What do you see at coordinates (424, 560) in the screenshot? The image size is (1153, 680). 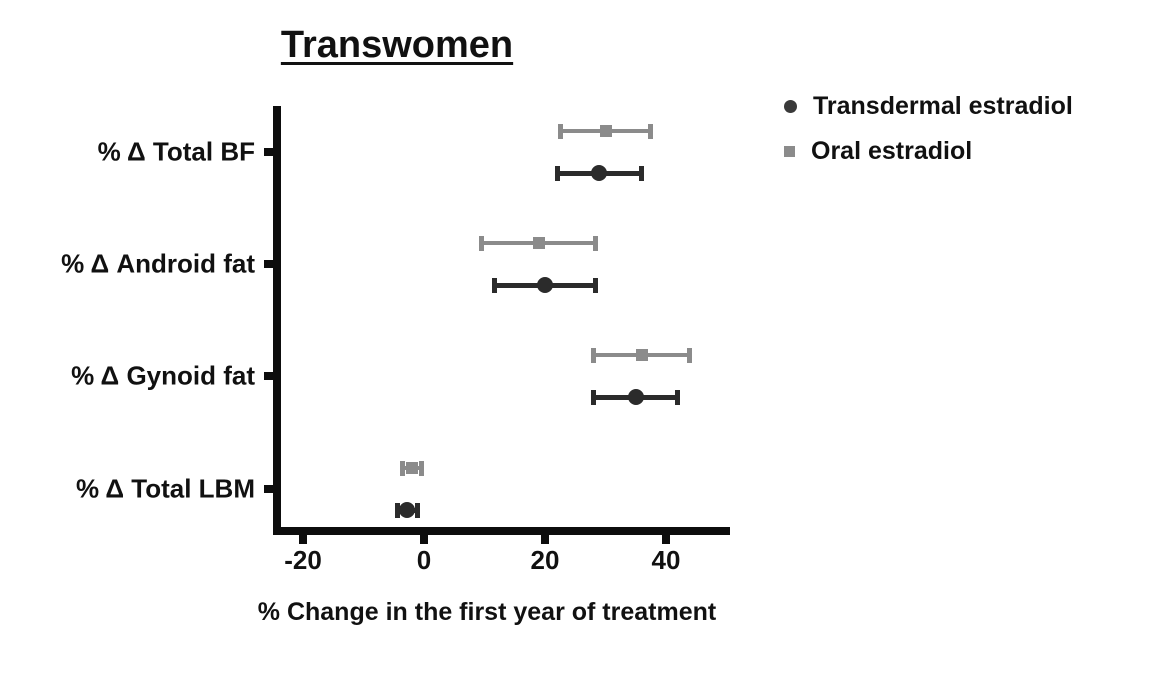 I see `x-tick-label: 0` at bounding box center [424, 560].